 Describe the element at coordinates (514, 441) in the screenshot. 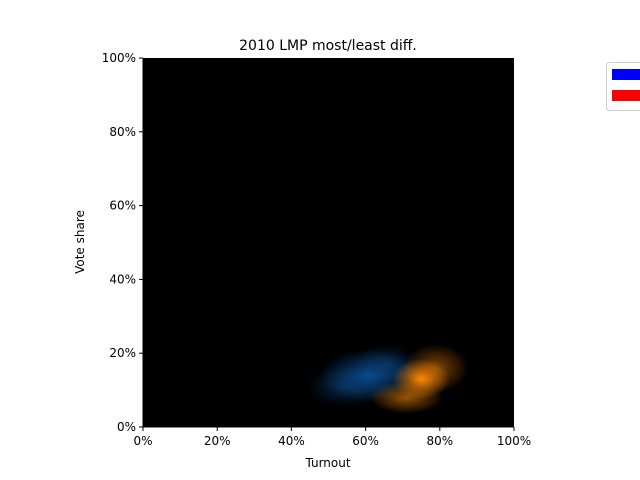

I see `x-tick-label: 100%` at that location.